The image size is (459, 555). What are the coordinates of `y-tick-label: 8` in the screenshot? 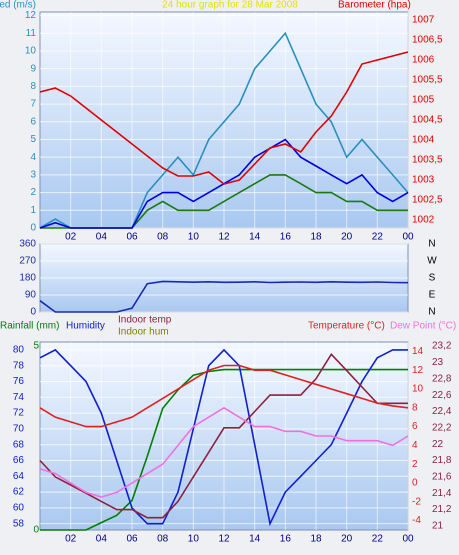 It's located at (33, 86).